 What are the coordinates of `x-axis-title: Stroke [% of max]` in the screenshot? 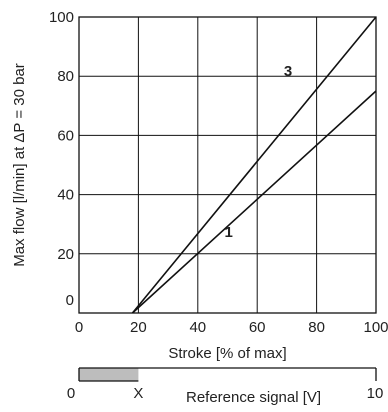 It's located at (227, 353).